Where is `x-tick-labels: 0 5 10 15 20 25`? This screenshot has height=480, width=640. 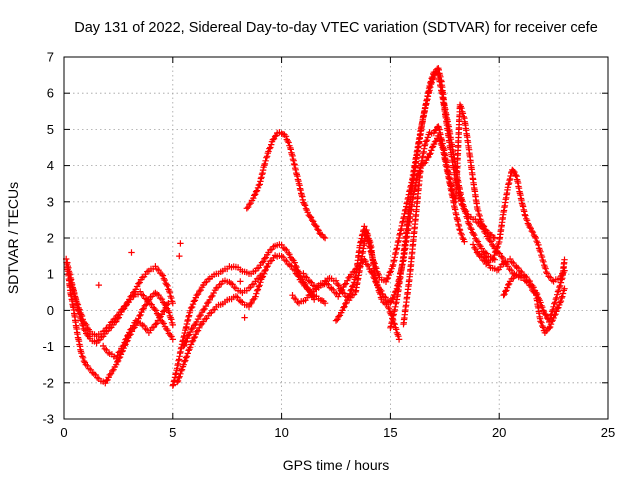
x-tick-labels: 0 5 10 15 20 25 is located at coordinates (337, 432).